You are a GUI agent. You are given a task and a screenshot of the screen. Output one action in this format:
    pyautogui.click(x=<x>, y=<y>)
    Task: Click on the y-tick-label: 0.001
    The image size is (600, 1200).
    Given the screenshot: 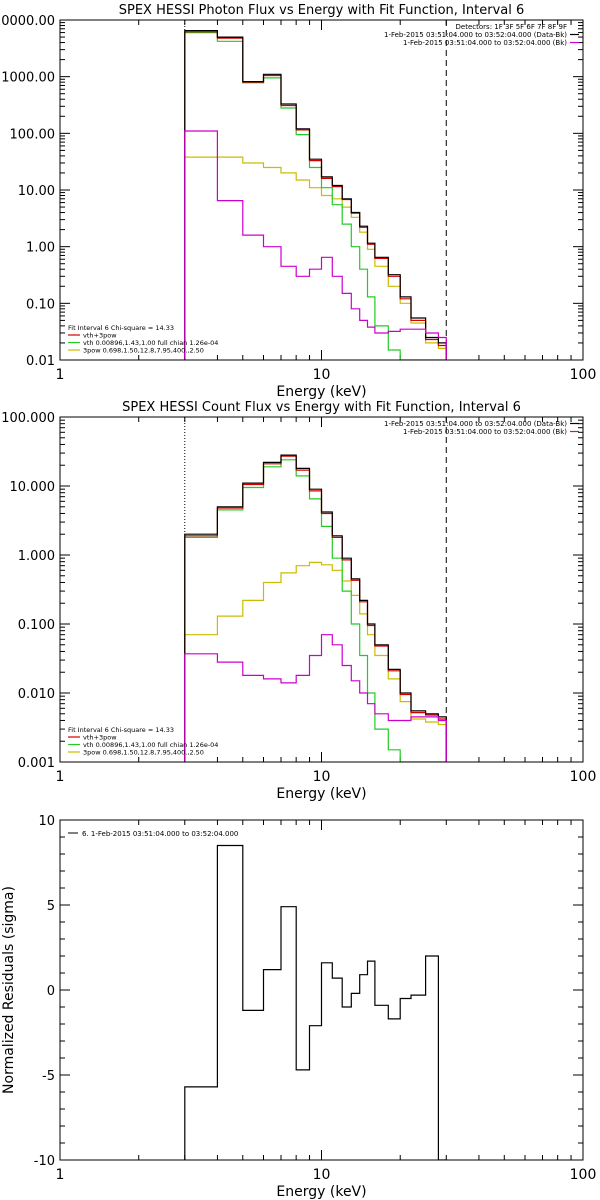 What is the action you would take?
    pyautogui.click(x=36, y=763)
    